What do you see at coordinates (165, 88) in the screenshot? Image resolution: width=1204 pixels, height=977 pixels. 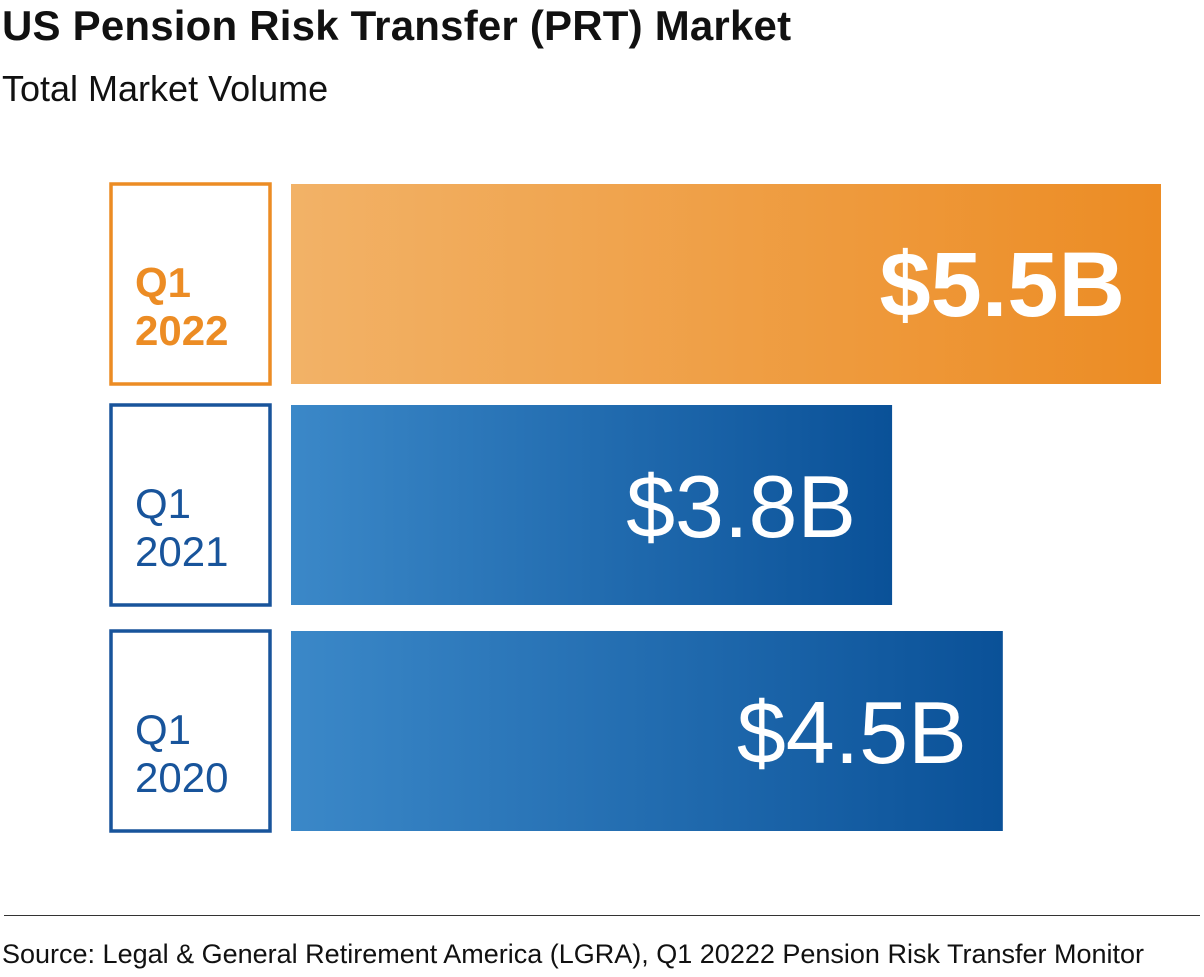 I see `chart-subtitle: Total Market Volume` at bounding box center [165, 88].